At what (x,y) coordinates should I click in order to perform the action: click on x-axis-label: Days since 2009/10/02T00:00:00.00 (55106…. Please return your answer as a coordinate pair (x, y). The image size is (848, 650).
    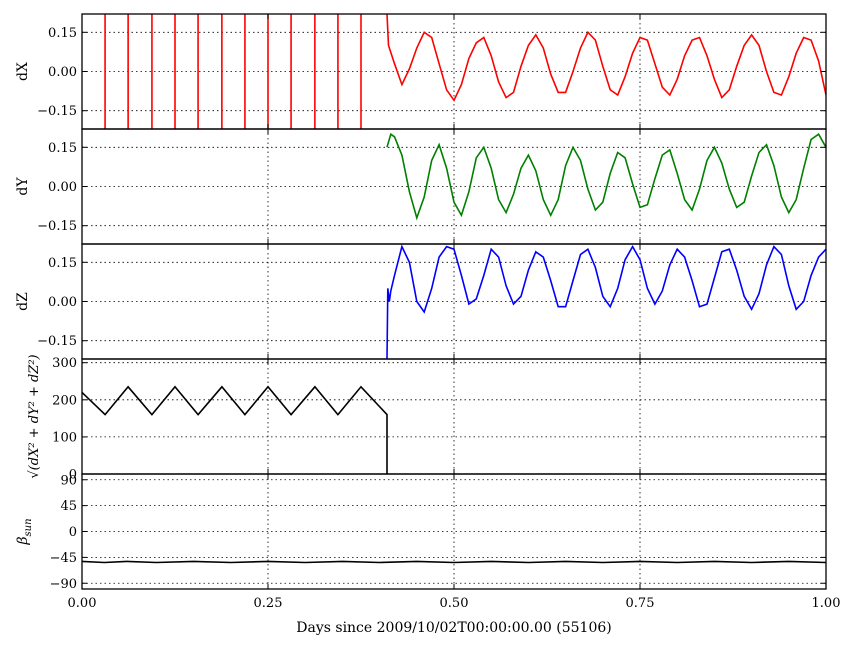
    Looking at the image, I should click on (453, 628).